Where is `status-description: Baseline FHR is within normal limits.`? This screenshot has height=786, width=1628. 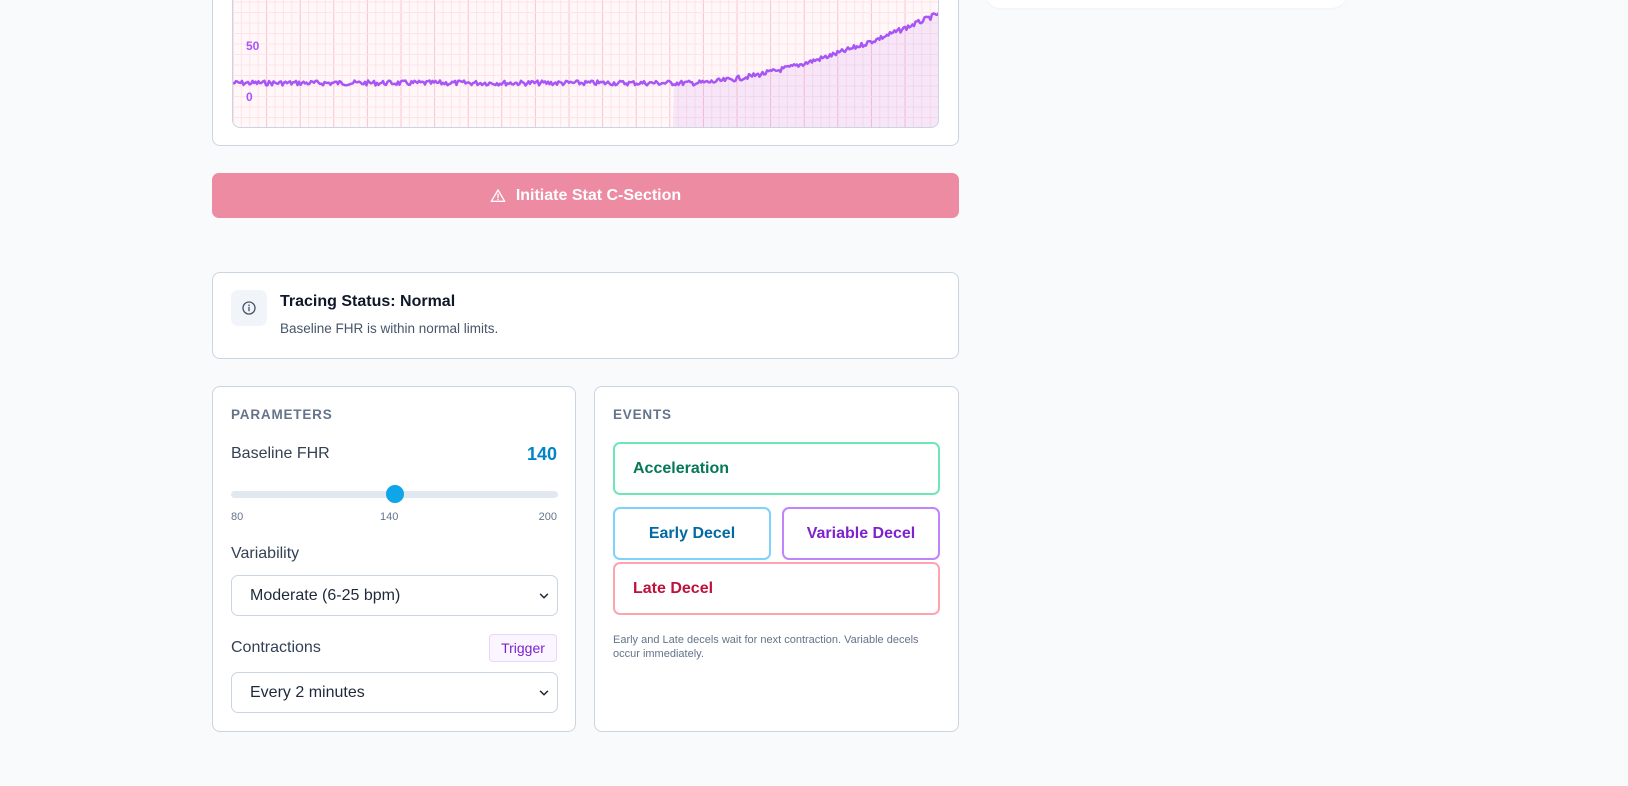
status-description: Baseline FHR is within normal limits. is located at coordinates (389, 328).